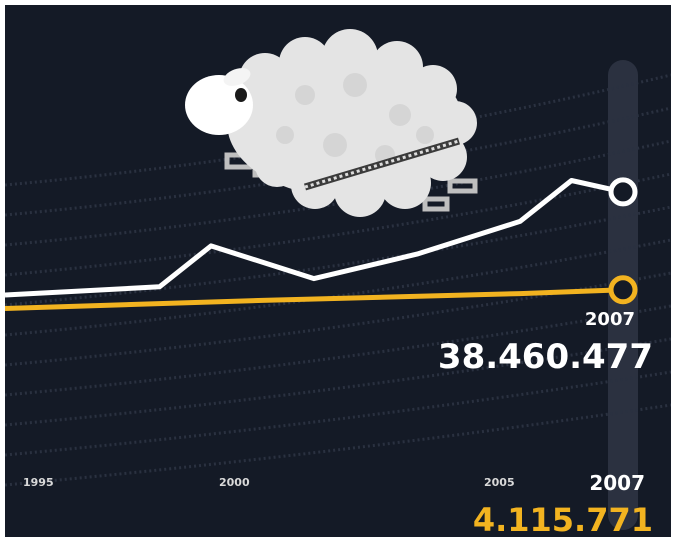 The width and height of the screenshot is (676, 542). What do you see at coordinates (610, 319) in the screenshot?
I see `white-series-year-label: 2007` at bounding box center [610, 319].